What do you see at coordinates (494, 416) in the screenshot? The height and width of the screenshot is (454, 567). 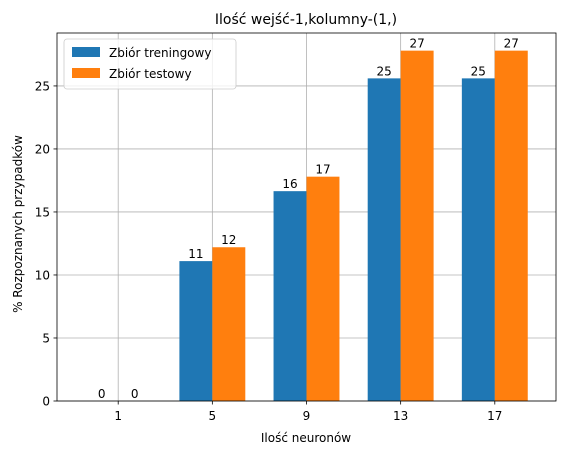 I see `x-tick-label: 17` at bounding box center [494, 416].